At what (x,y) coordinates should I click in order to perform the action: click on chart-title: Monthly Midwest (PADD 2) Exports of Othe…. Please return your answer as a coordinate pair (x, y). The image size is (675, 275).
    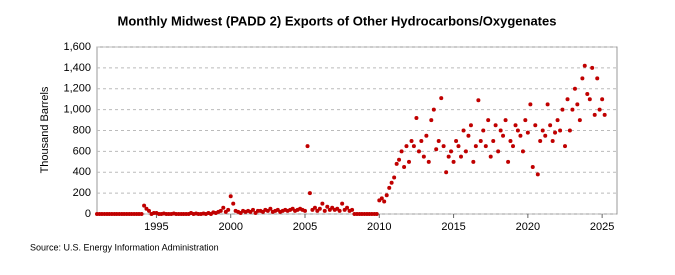
    Looking at the image, I should click on (337, 20).